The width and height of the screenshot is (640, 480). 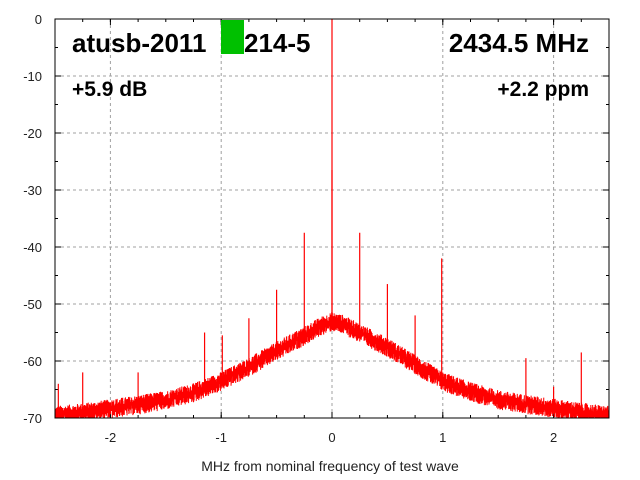 What do you see at coordinates (553, 437) in the screenshot?
I see `x-tick-label: 2` at bounding box center [553, 437].